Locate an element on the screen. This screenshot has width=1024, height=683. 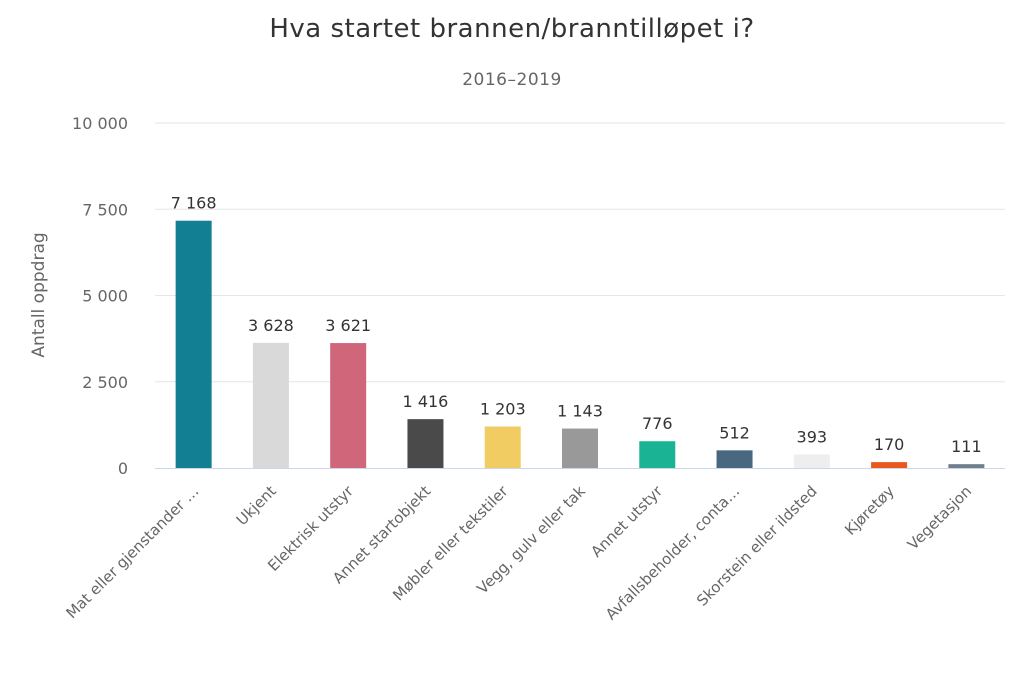
data-label: 111 is located at coordinates (966, 446).